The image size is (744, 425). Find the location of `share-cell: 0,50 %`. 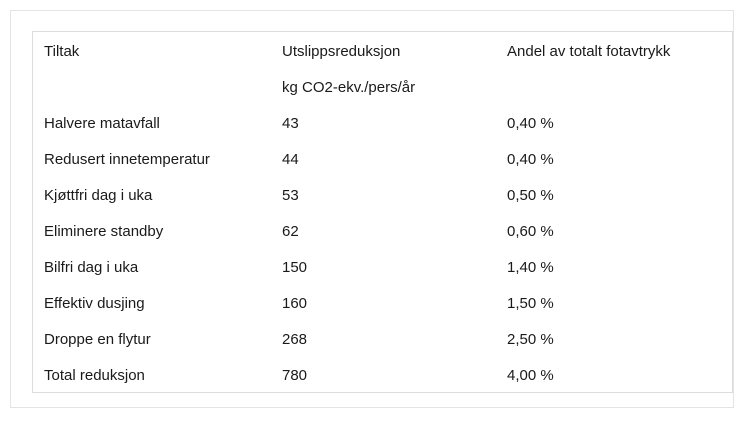

share-cell: 0,50 % is located at coordinates (530, 195).